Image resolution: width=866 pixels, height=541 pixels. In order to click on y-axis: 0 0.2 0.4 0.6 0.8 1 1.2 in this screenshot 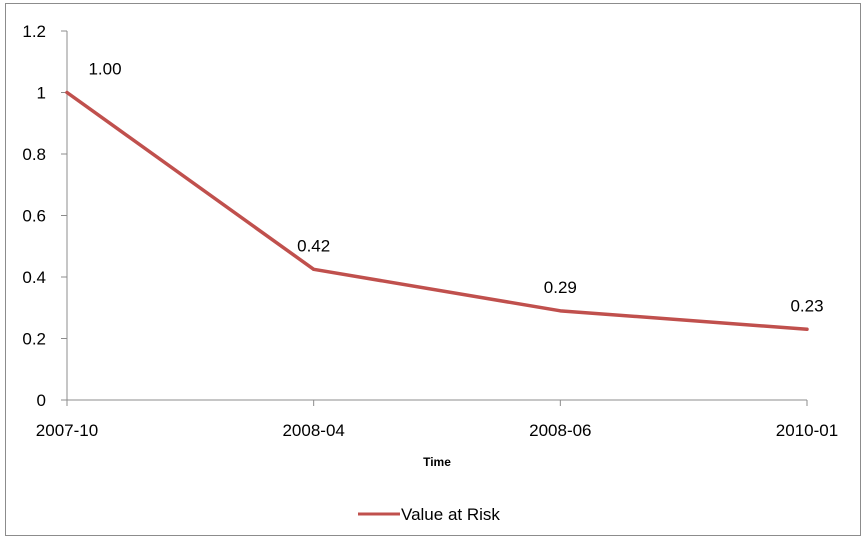, I will do `click(45, 216)`.